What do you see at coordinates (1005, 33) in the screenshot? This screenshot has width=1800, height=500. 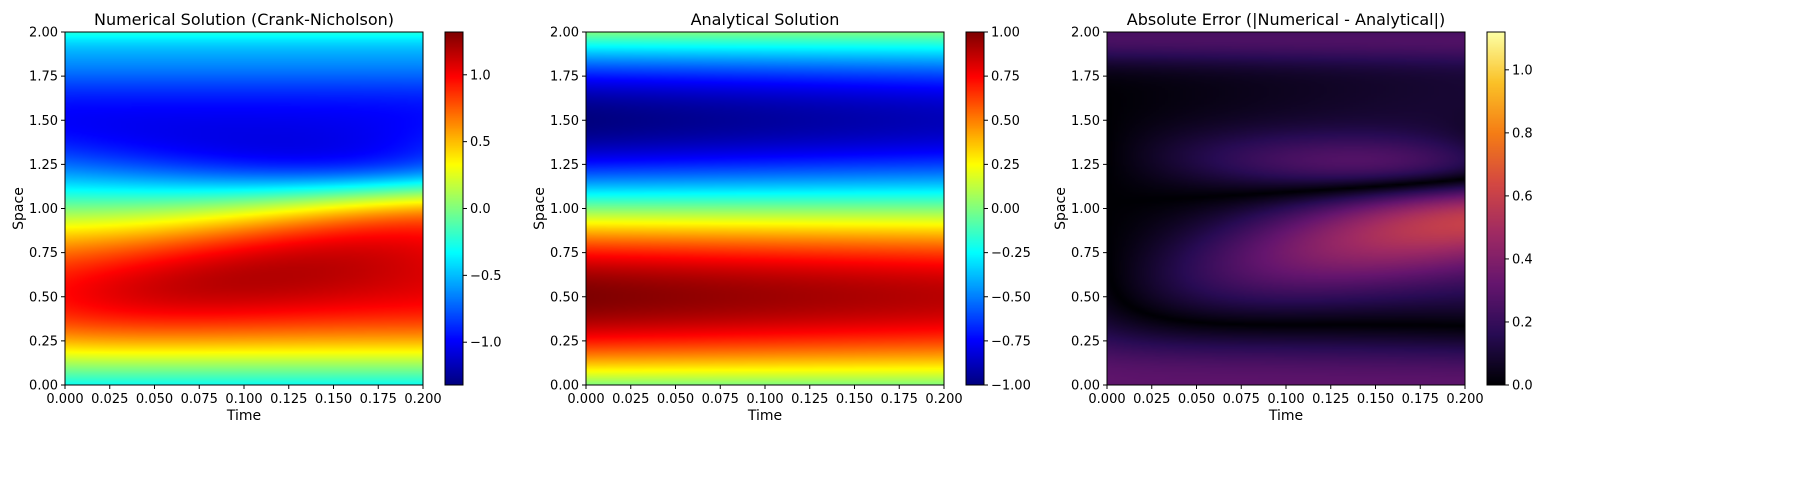 I see `colorbar-tick-label: 1.00` at bounding box center [1005, 33].